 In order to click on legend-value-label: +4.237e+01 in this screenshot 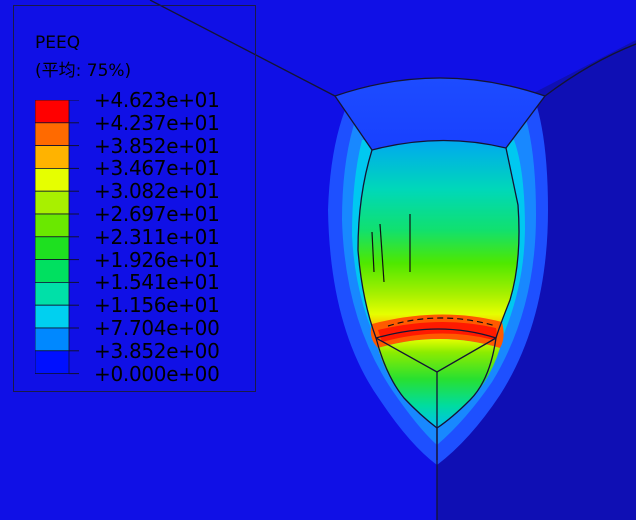, I will do `click(157, 122)`.